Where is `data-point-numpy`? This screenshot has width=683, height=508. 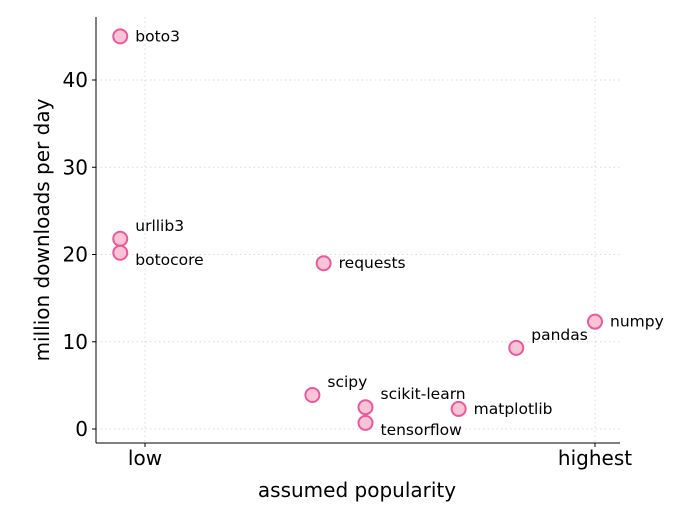 data-point-numpy is located at coordinates (595, 321).